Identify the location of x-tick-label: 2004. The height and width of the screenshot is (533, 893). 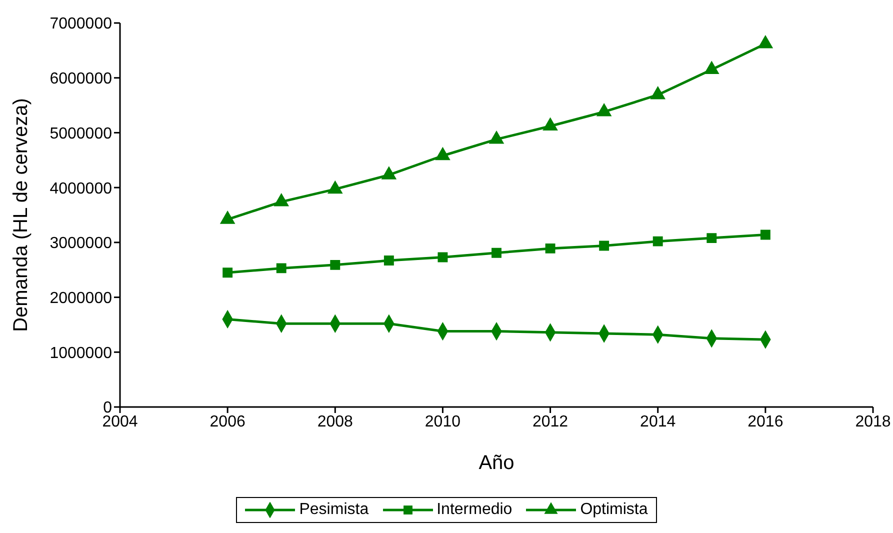
(120, 421).